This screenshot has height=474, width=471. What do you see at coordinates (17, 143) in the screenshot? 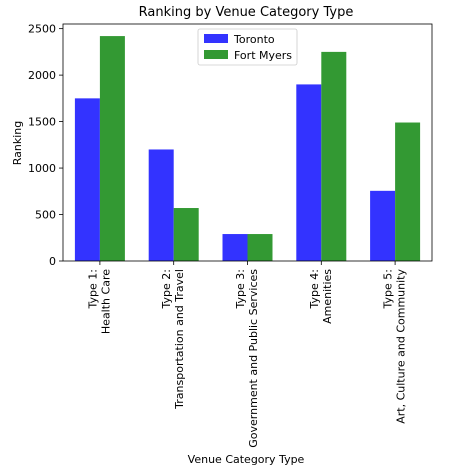
I see `y-axis-label: Ranking` at bounding box center [17, 143].